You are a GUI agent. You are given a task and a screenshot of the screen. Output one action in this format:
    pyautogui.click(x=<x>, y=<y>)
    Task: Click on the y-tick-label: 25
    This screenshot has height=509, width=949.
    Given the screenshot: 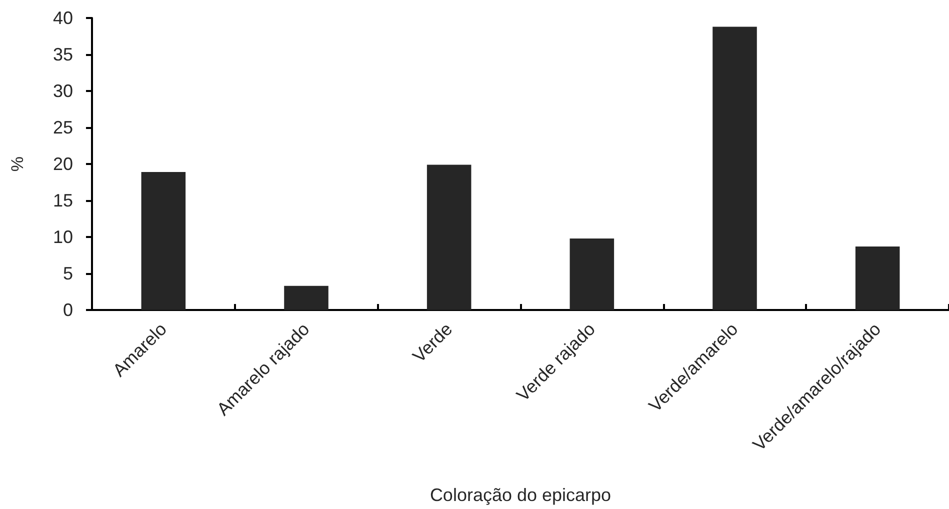 What is the action you would take?
    pyautogui.click(x=62, y=128)
    